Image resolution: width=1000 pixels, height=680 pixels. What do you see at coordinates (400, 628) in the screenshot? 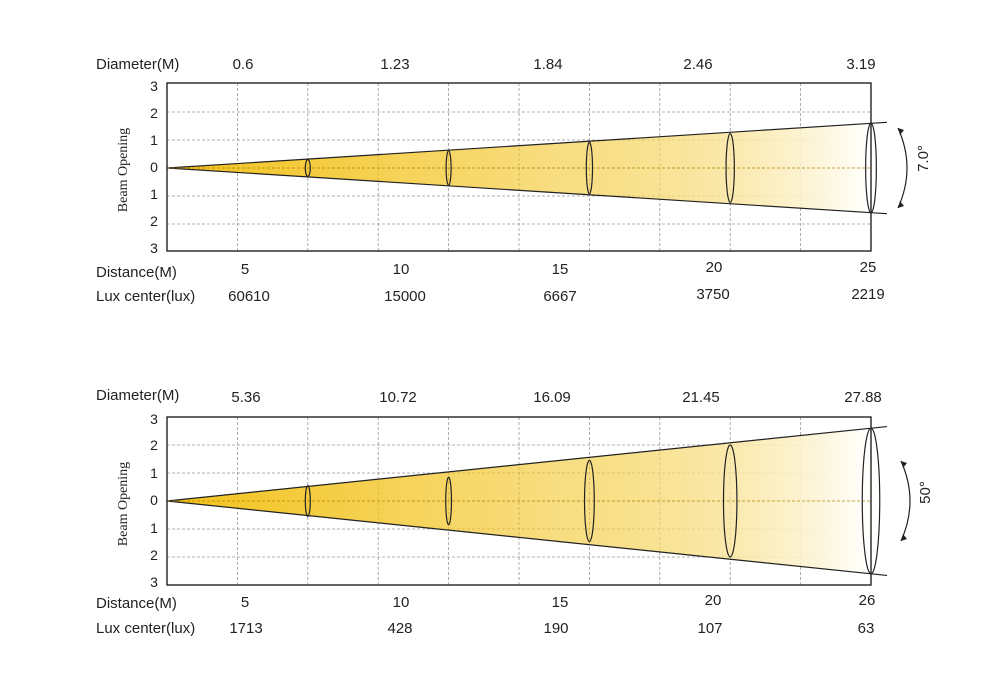
I see `lux-value: 428` at bounding box center [400, 628].